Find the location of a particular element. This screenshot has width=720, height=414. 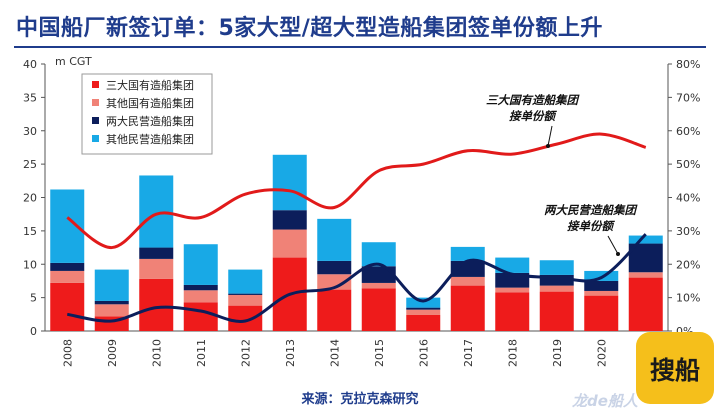

legend-label: 两大民营造船集团 is located at coordinates (150, 121).